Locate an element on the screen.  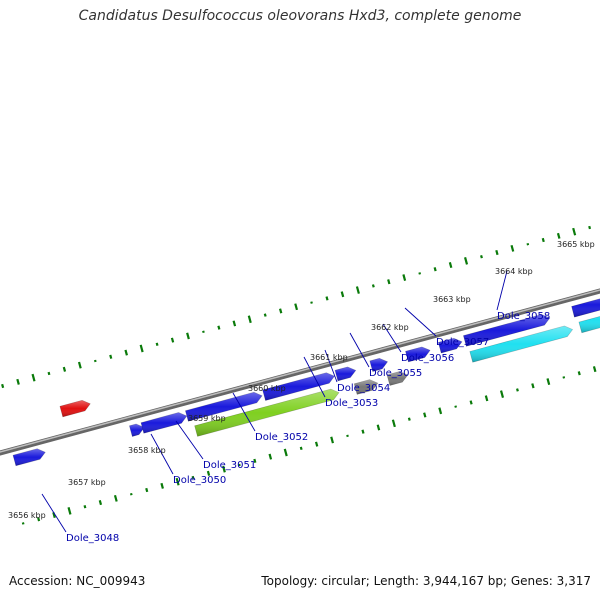
gene-label: Dole_3058 is located at coordinates (523, 316).